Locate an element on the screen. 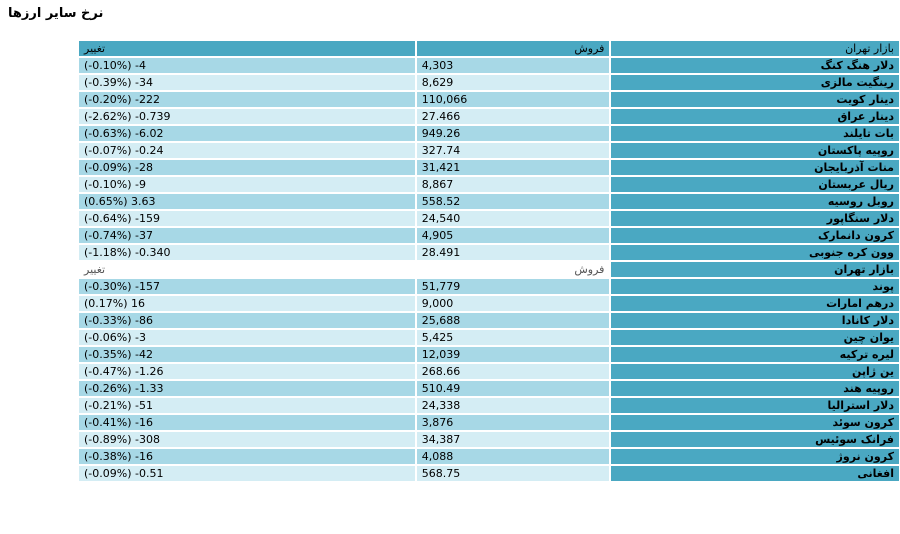  sell-price-cell: 4,088 is located at coordinates (512, 456).